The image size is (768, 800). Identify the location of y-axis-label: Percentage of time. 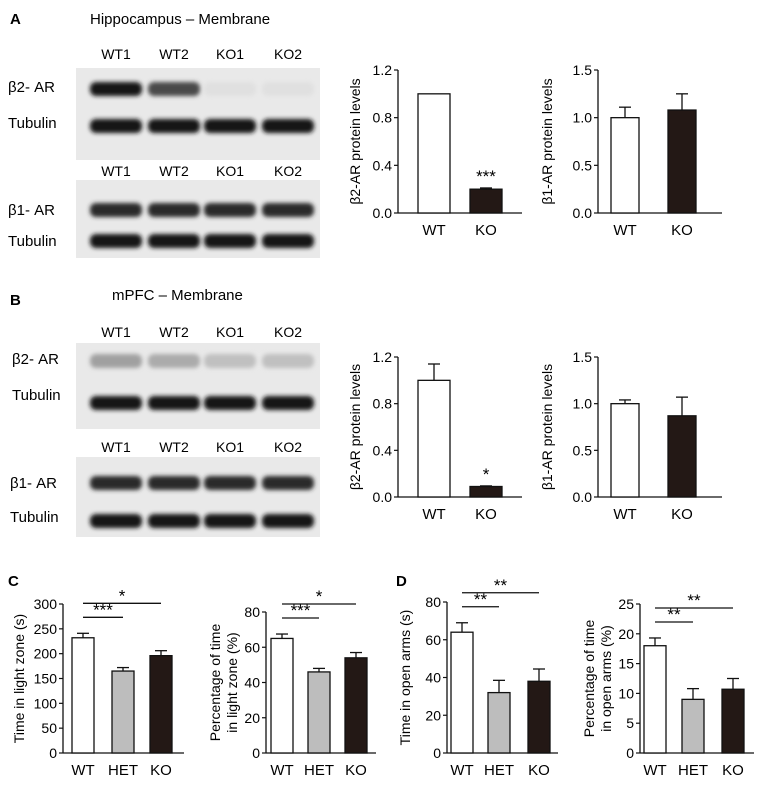
(589, 679).